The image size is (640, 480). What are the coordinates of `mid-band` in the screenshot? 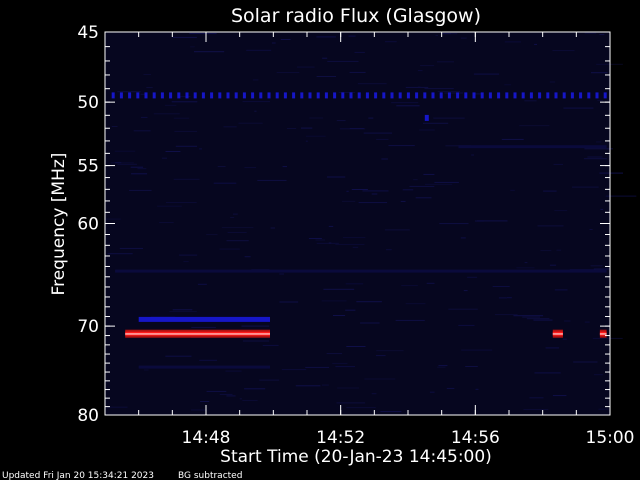 It's located at (426, 117).